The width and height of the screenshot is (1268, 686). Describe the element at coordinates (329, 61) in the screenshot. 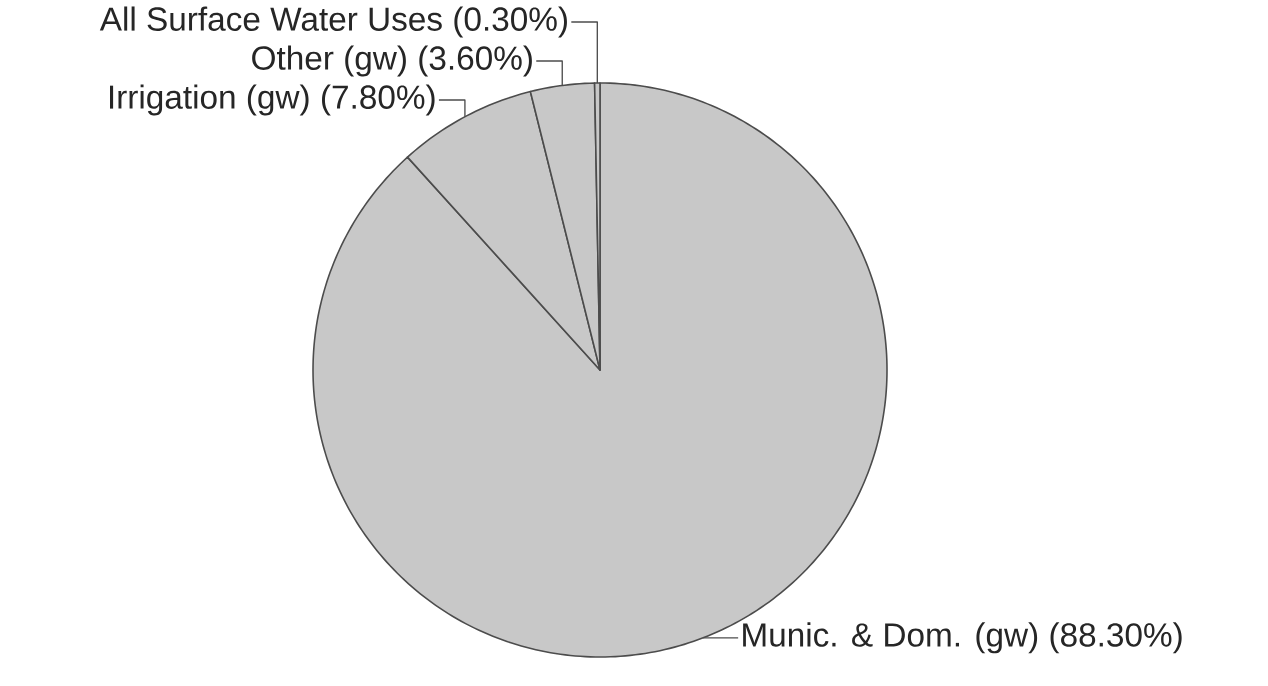

I see `slice-label: Other (gw)` at that location.